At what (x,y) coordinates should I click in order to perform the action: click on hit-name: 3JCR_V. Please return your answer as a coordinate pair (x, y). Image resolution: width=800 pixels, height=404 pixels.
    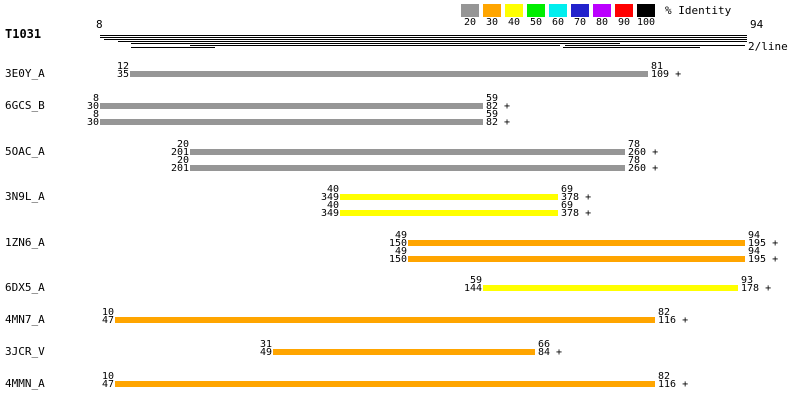
    Looking at the image, I should click on (25, 351).